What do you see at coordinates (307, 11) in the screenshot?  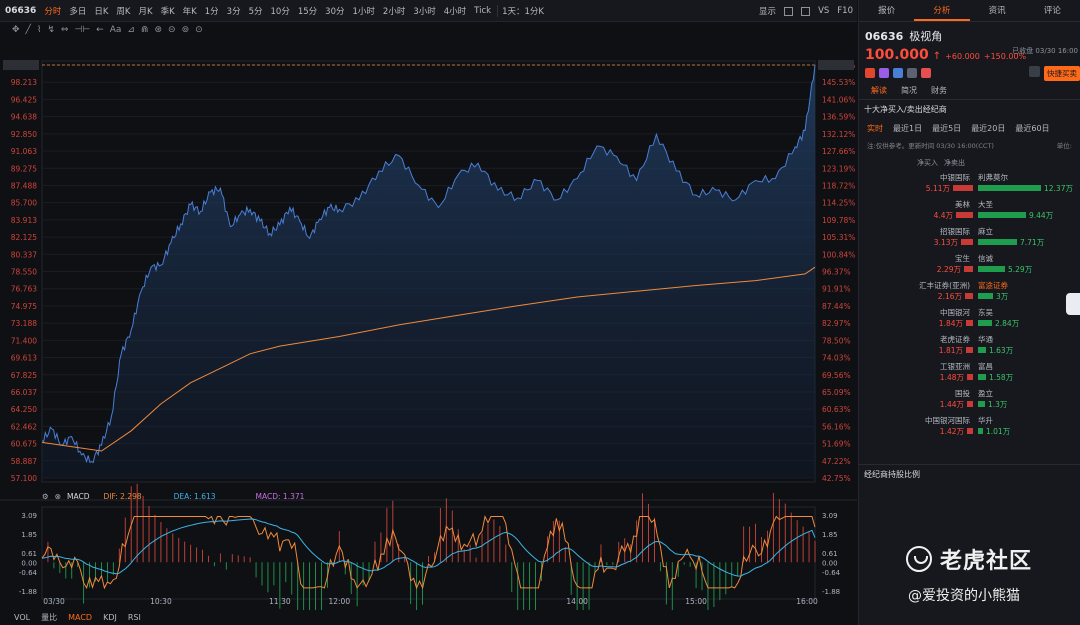 I see `timeframe-11: 15分` at bounding box center [307, 11].